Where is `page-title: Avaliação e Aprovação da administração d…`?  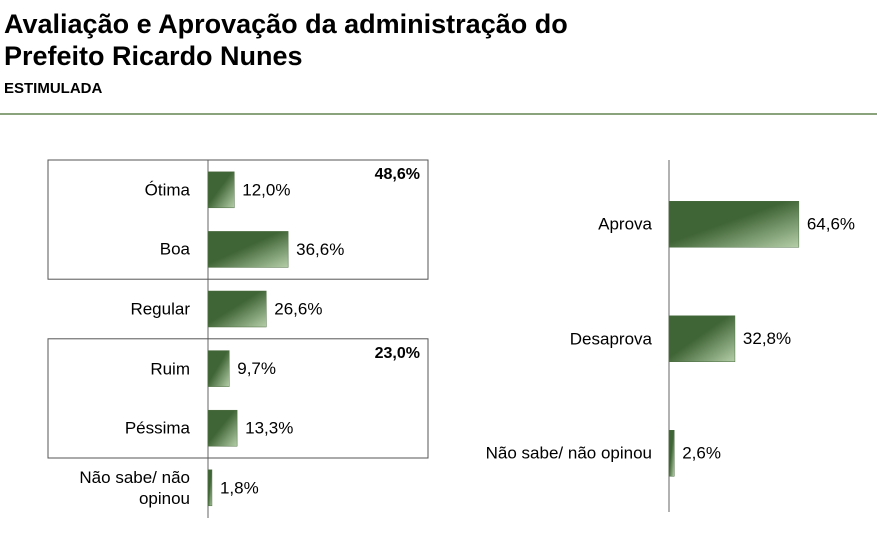
page-title: Avaliação e Aprovação da administração d… is located at coordinates (286, 40).